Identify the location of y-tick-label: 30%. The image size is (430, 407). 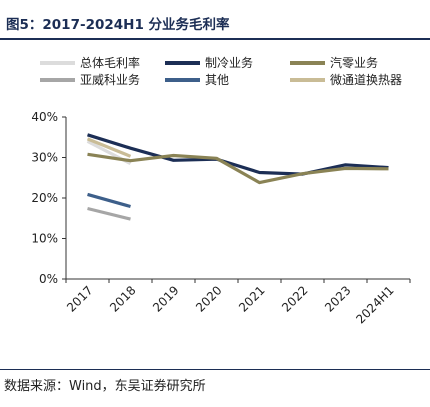
(44, 158).